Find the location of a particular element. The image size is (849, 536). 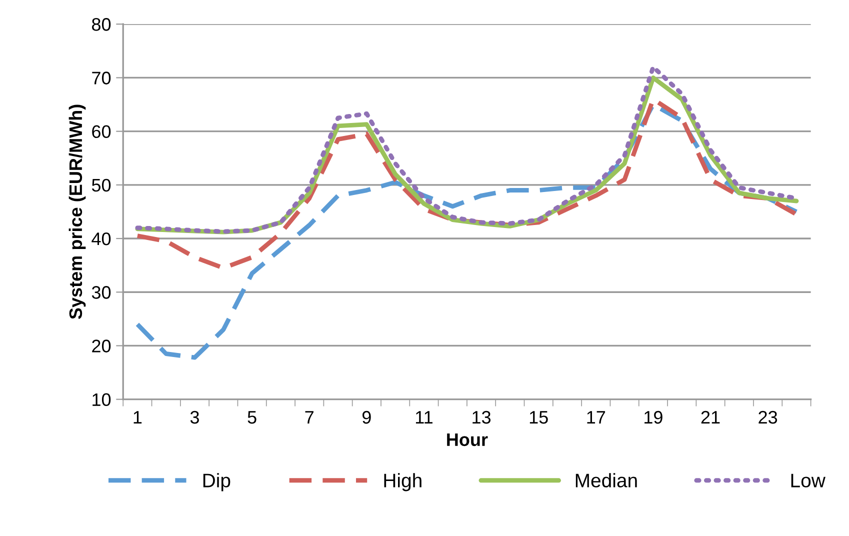

legend-label: Low is located at coordinates (808, 481).